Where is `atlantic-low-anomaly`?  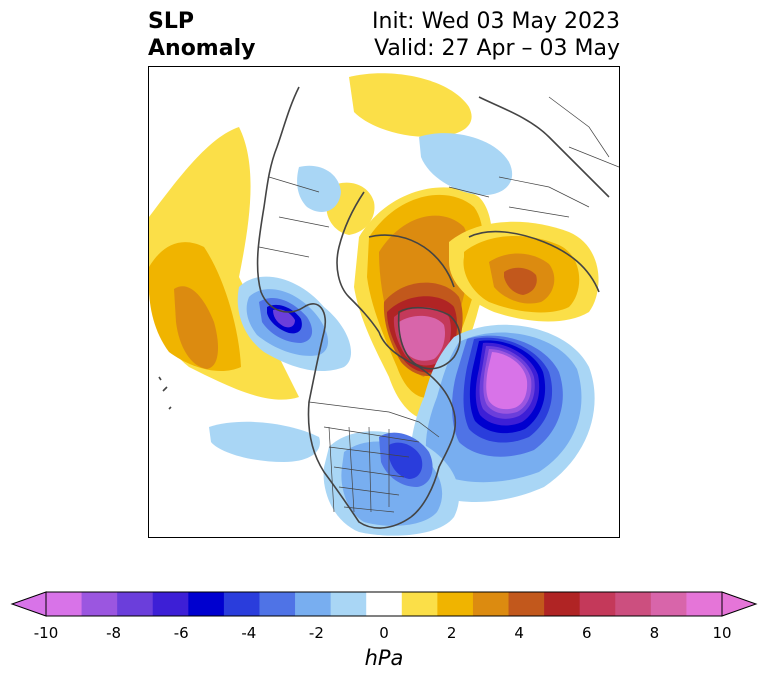
atlantic-low-anomaly is located at coordinates (502, 413).